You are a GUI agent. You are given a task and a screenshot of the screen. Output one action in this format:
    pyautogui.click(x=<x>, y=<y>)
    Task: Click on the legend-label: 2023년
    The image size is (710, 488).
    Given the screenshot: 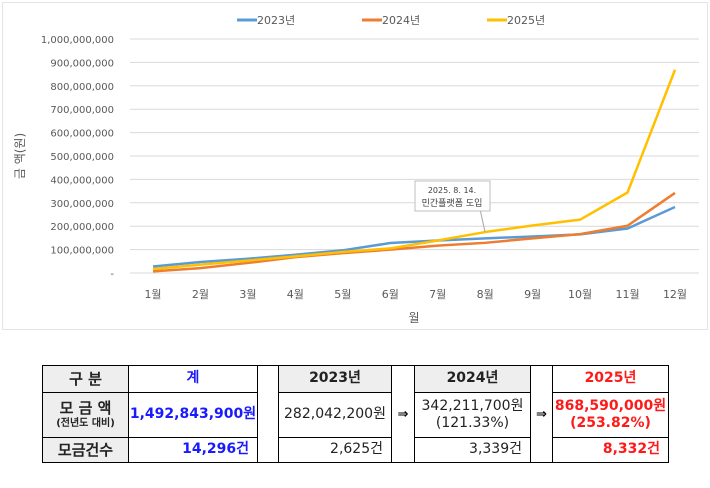 What is the action you would take?
    pyautogui.click(x=276, y=20)
    